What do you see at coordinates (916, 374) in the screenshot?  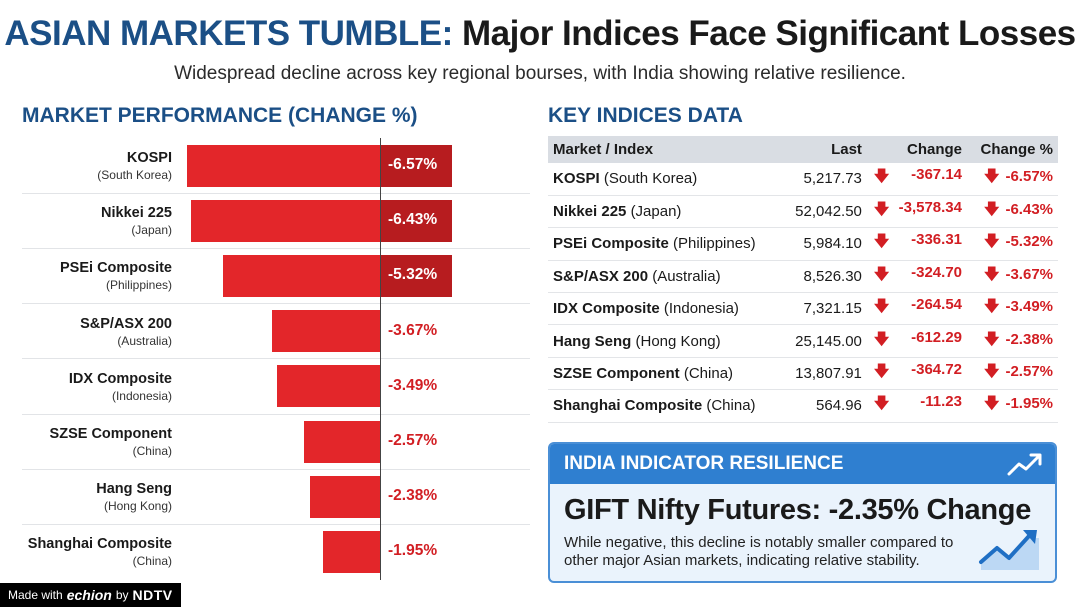 I see `change-cell: 🡇 -364.72` at bounding box center [916, 374].